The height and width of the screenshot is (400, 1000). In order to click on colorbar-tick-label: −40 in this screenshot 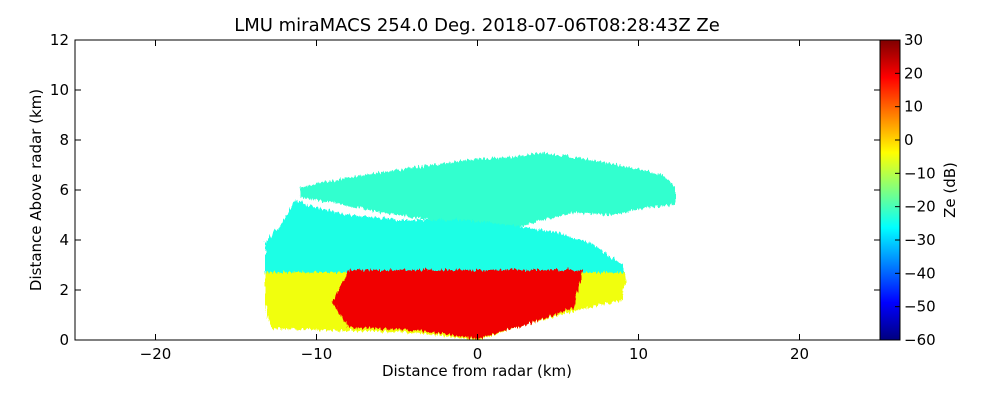, I will do `click(920, 273)`.